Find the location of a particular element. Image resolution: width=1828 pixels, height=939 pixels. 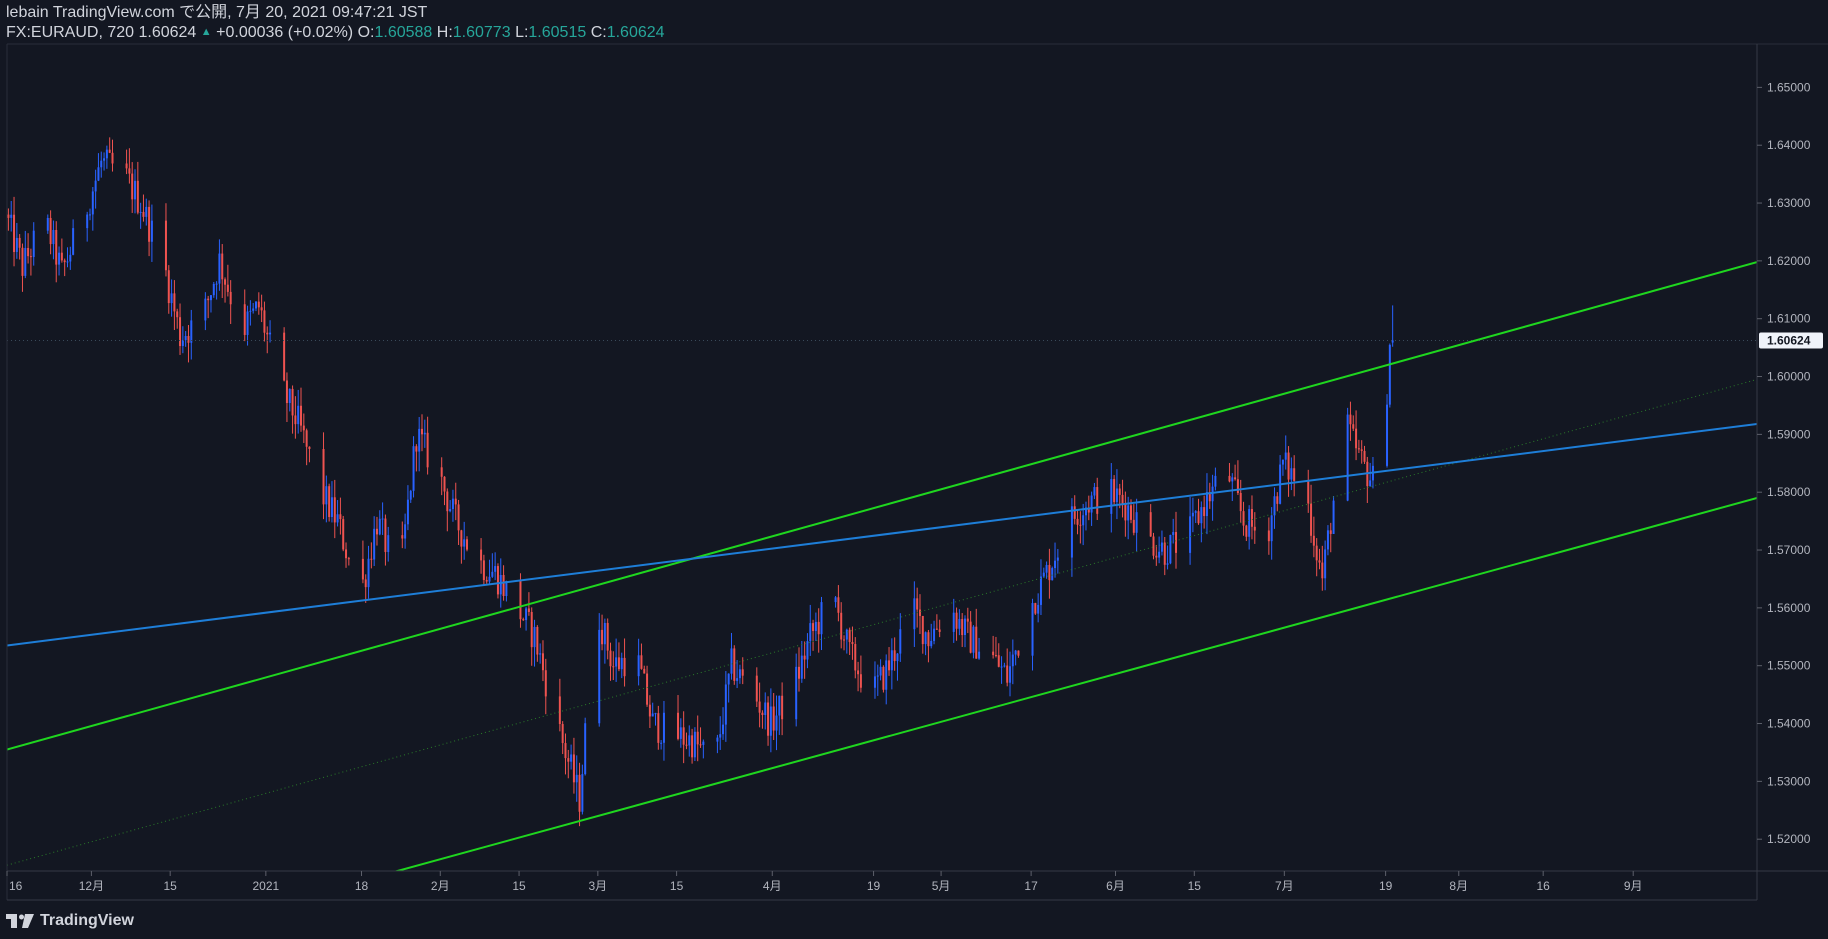

low-value: 1.60515 is located at coordinates (557, 32).